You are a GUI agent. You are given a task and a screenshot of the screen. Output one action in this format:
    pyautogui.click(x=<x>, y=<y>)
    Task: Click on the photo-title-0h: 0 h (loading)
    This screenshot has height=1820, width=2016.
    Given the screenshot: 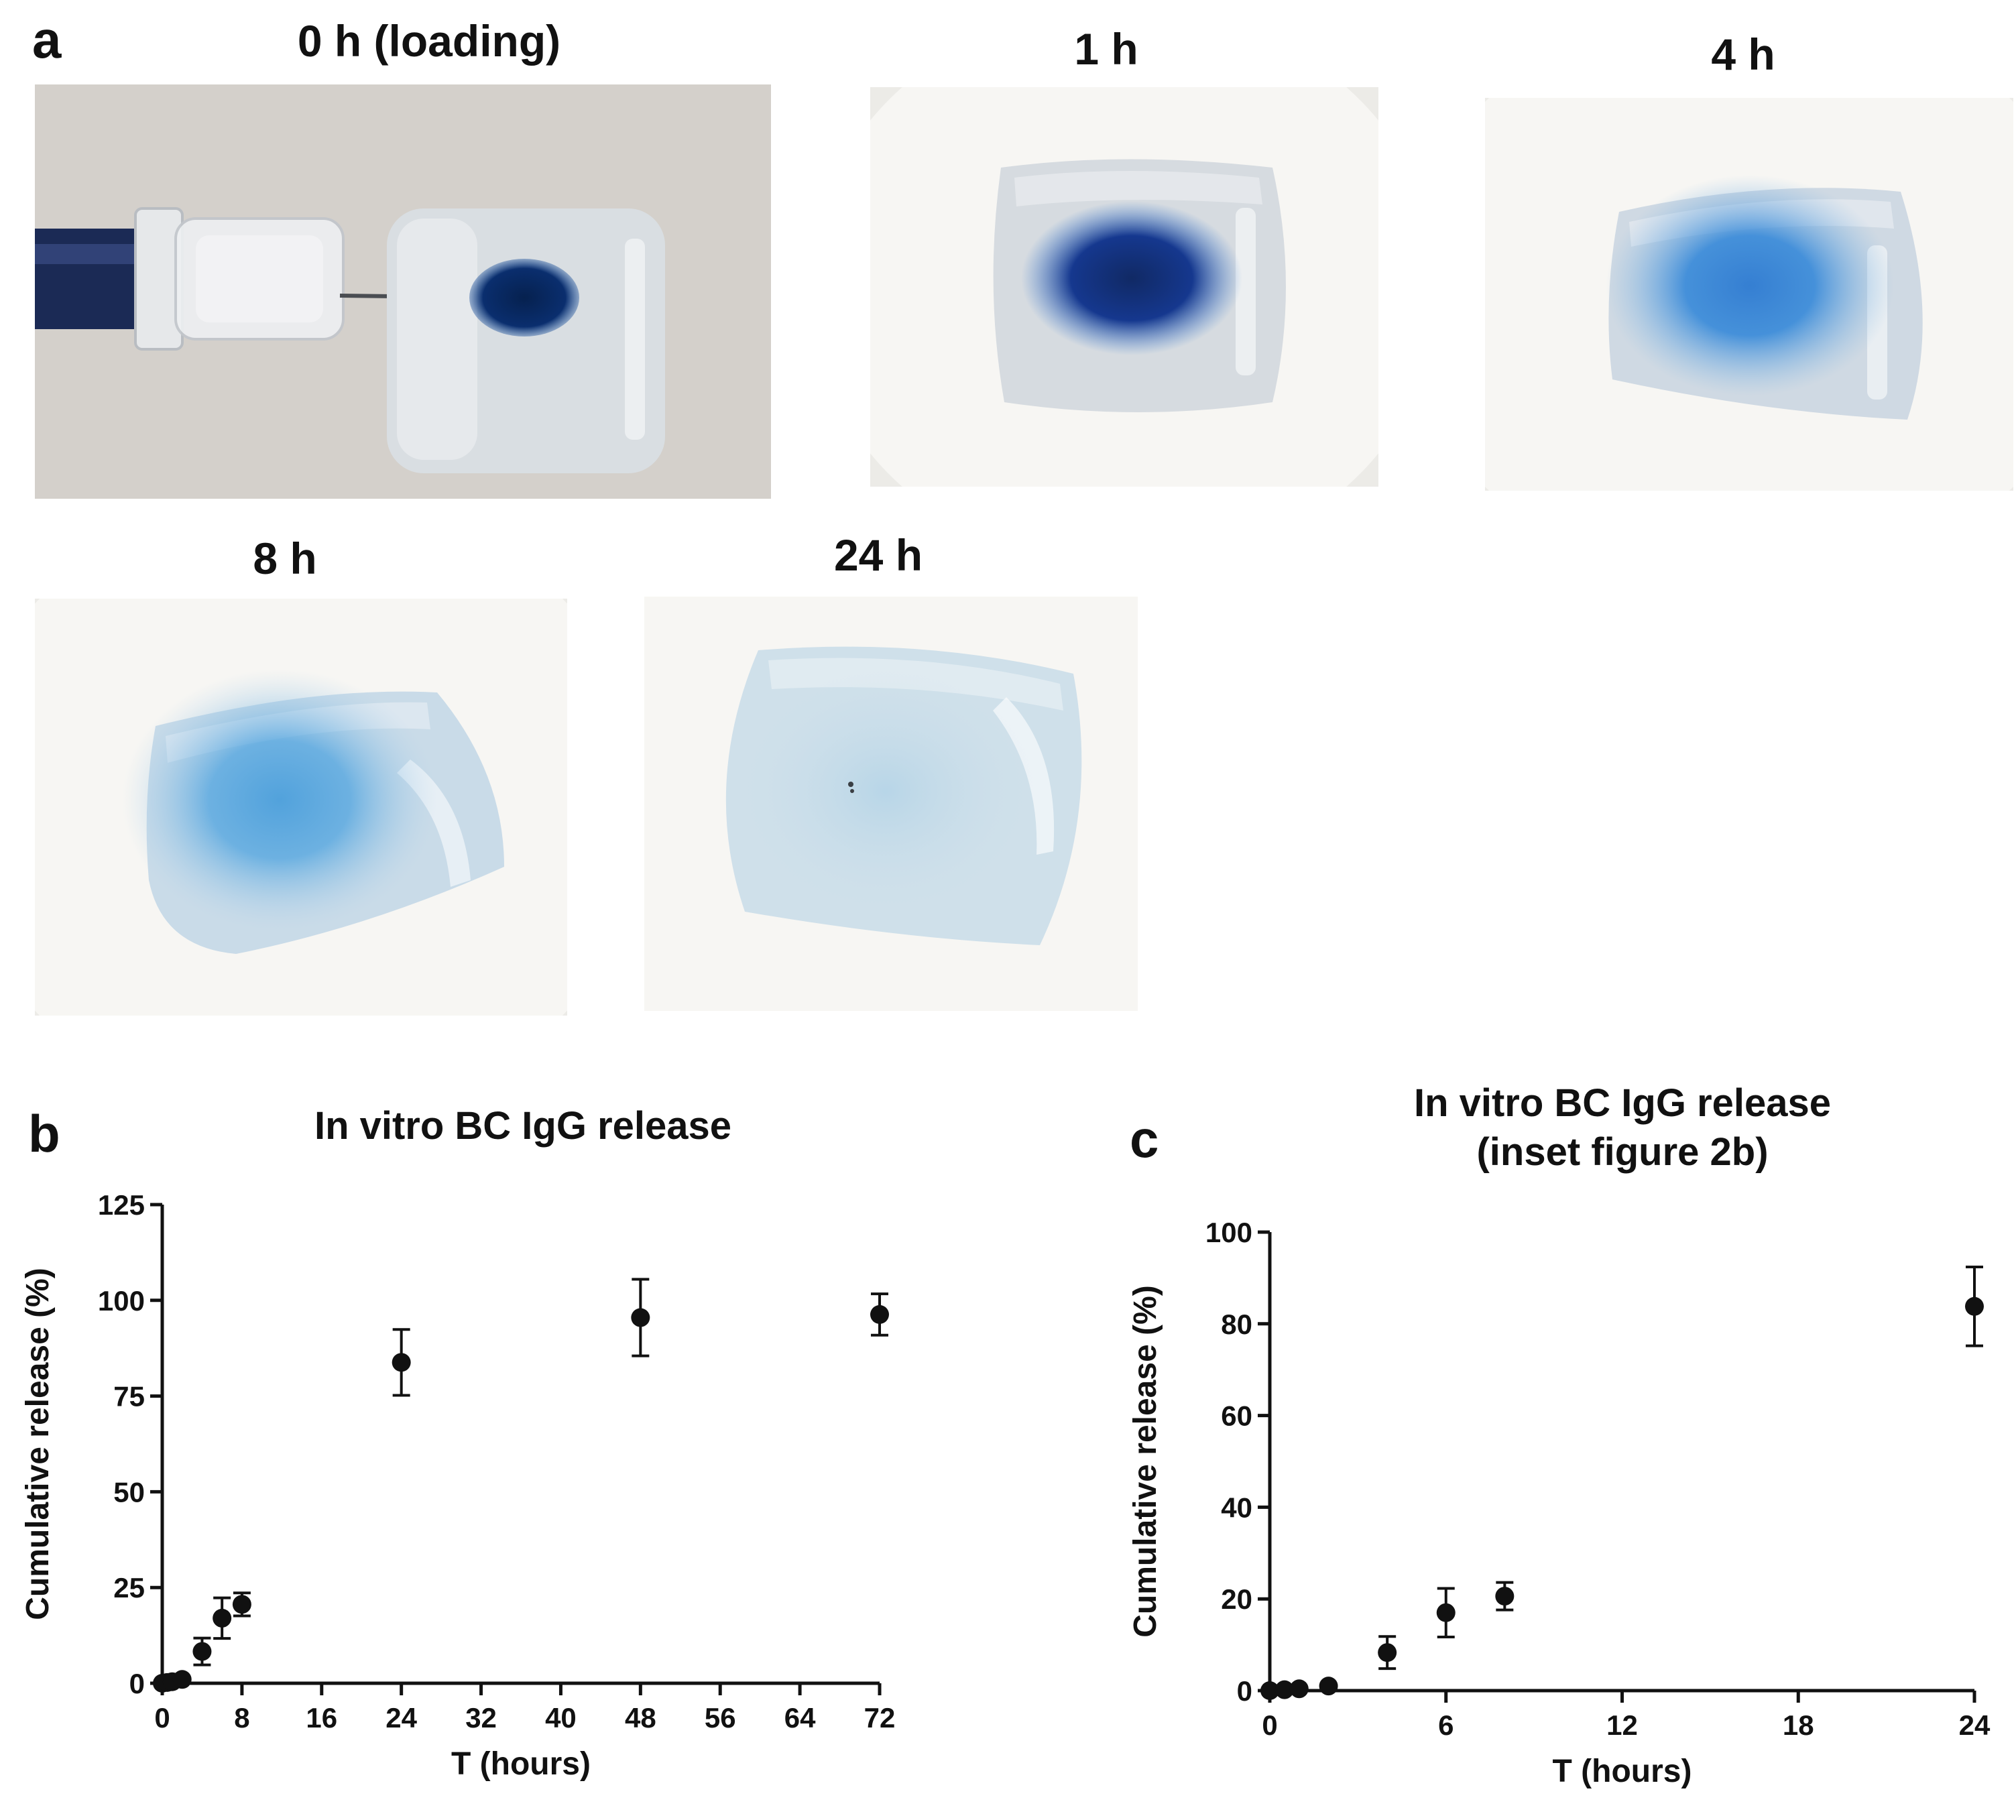 What is the action you would take?
    pyautogui.click(x=429, y=41)
    